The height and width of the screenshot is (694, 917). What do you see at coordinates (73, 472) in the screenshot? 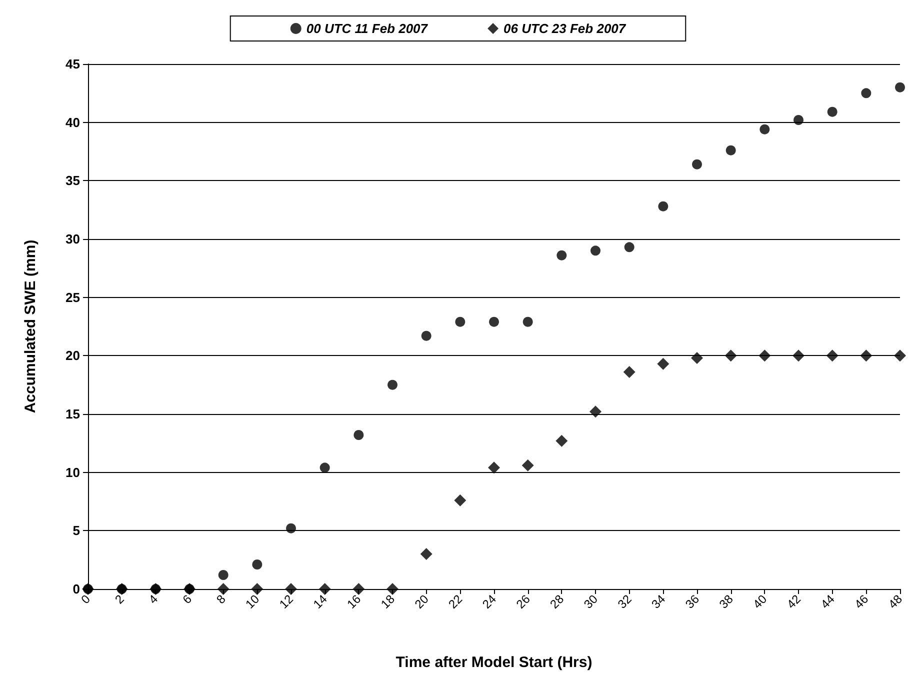
I see `y-tick-label: 10` at bounding box center [73, 472].